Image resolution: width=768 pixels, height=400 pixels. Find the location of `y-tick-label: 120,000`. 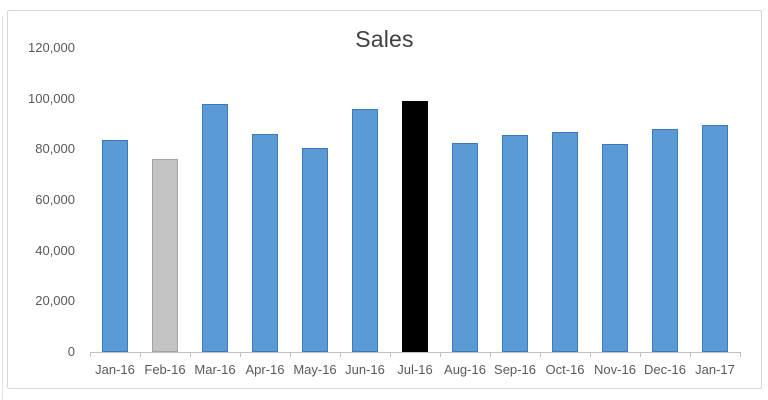

y-tick-label: 120,000 is located at coordinates (51, 47).